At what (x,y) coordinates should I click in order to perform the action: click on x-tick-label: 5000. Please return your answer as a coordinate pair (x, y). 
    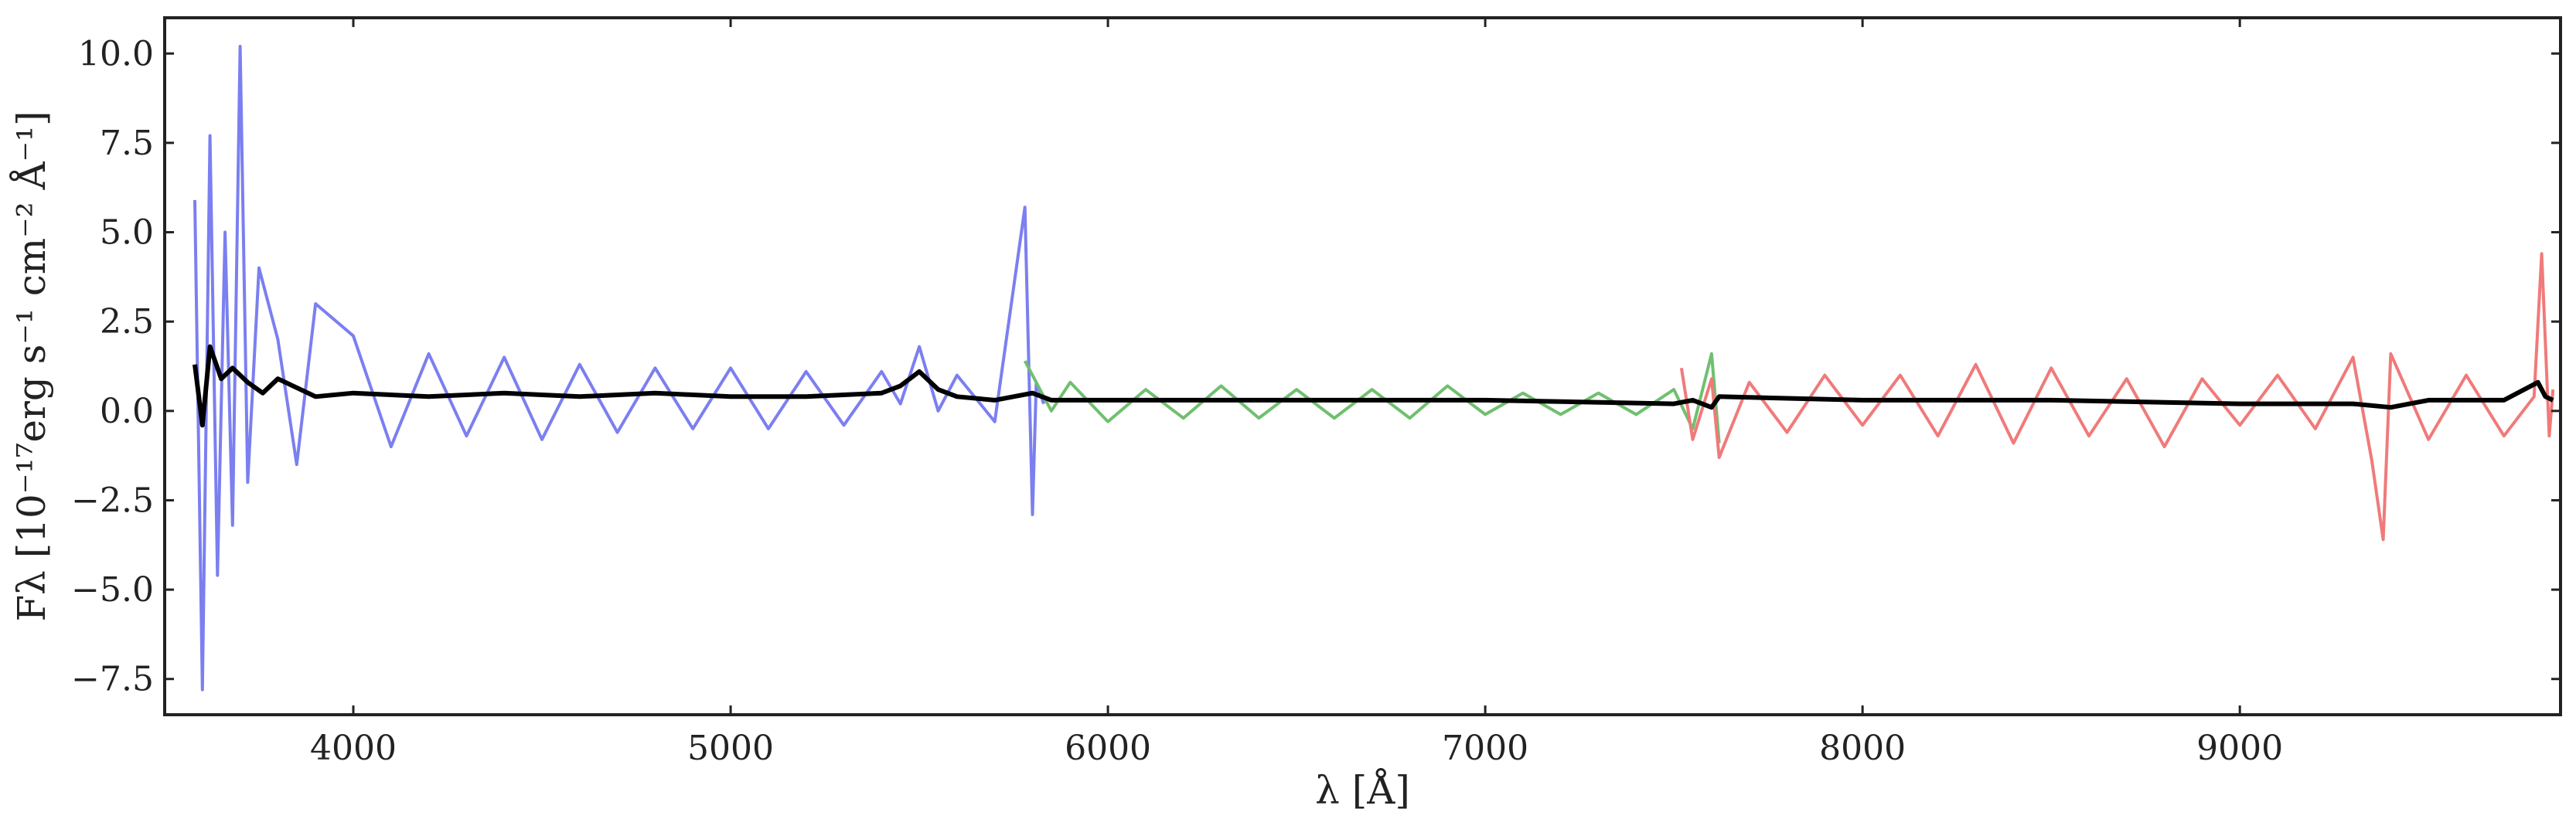
    Looking at the image, I should click on (730, 749).